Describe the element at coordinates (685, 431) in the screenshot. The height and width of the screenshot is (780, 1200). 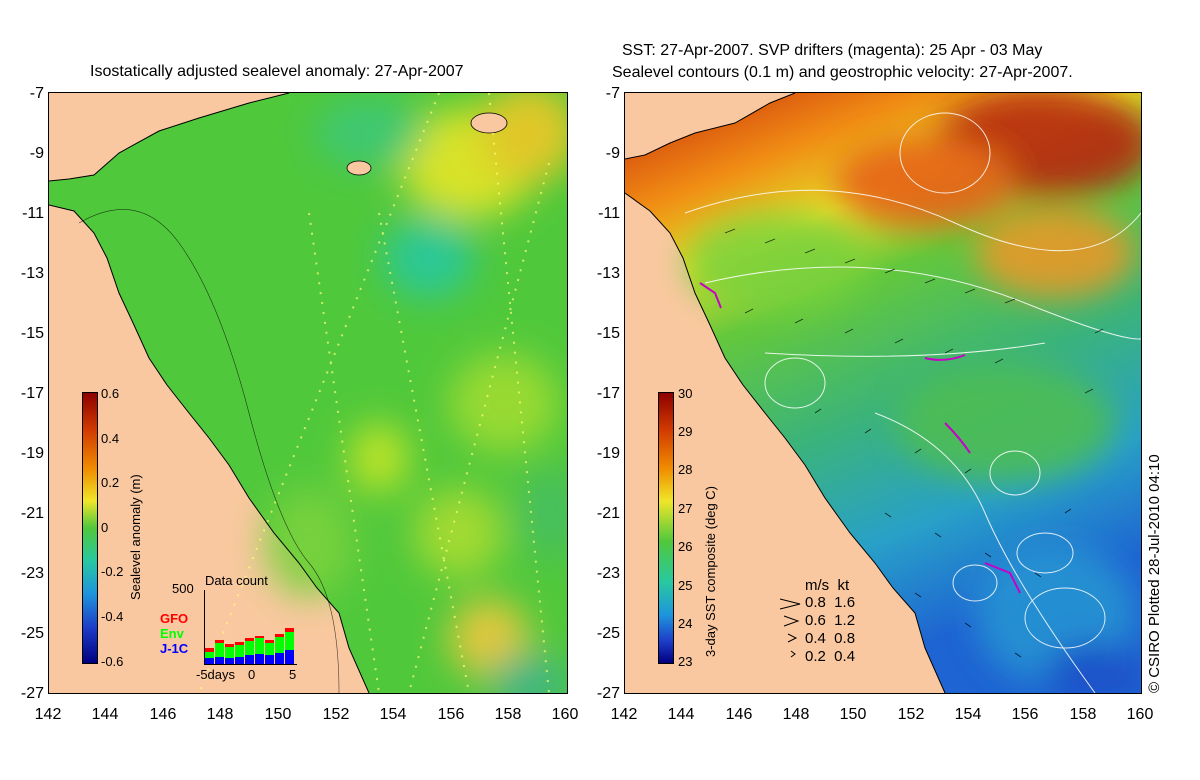
I see `colorbar-tick: 29` at that location.